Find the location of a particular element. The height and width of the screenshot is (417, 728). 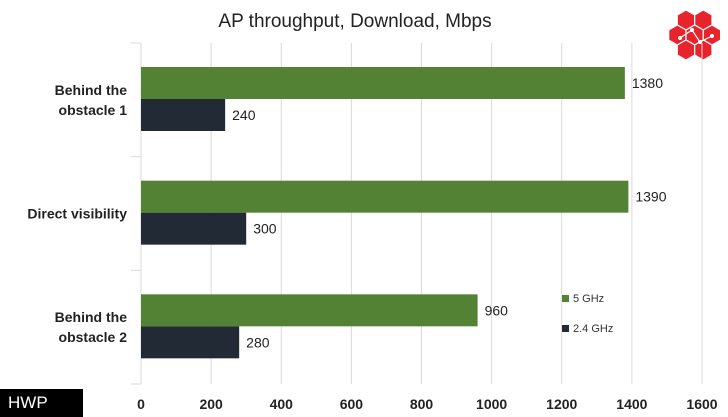

category-label-line: obstacle 1 is located at coordinates (93, 110).